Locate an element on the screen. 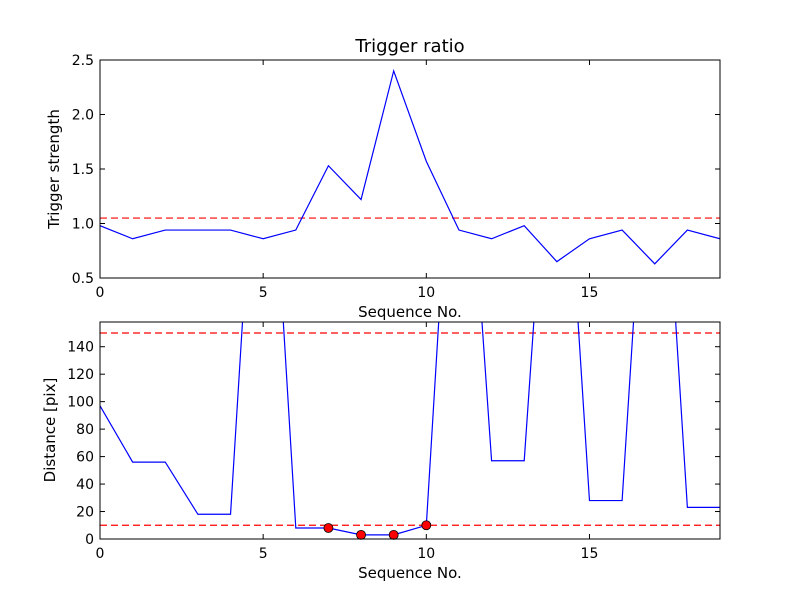 The height and width of the screenshot is (600, 800). y-tick-label: 1.0 is located at coordinates (83, 225).